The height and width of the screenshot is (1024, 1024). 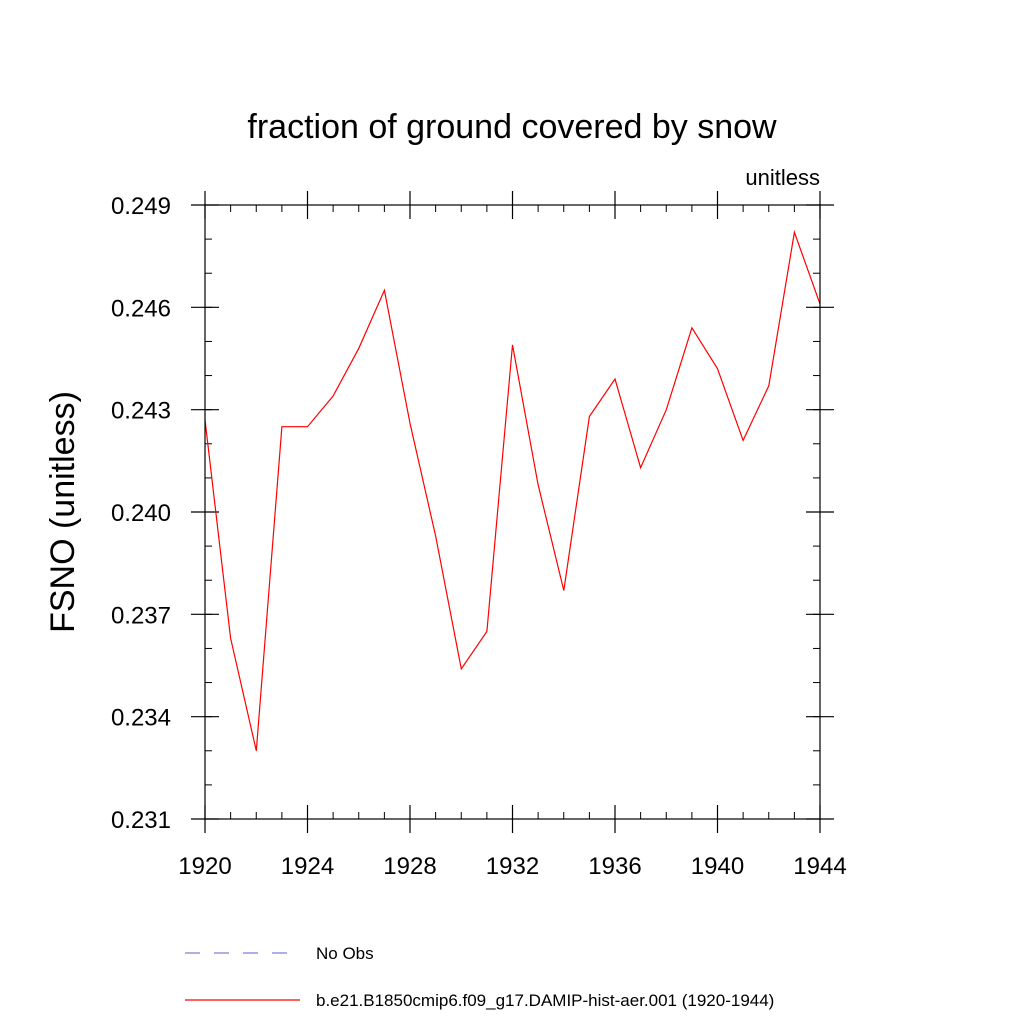 I want to click on y-tick-label: 0.231, so click(x=141, y=820).